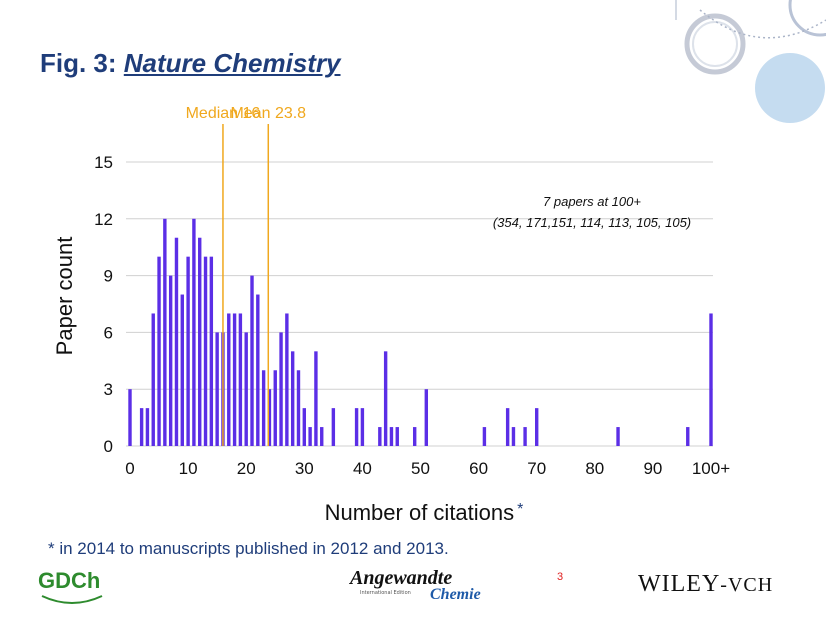 The height and width of the screenshot is (621, 826). What do you see at coordinates (592, 222) in the screenshot?
I see `annotation-line-2: (354, 171,151, 114, 113, 105, 105)` at bounding box center [592, 222].